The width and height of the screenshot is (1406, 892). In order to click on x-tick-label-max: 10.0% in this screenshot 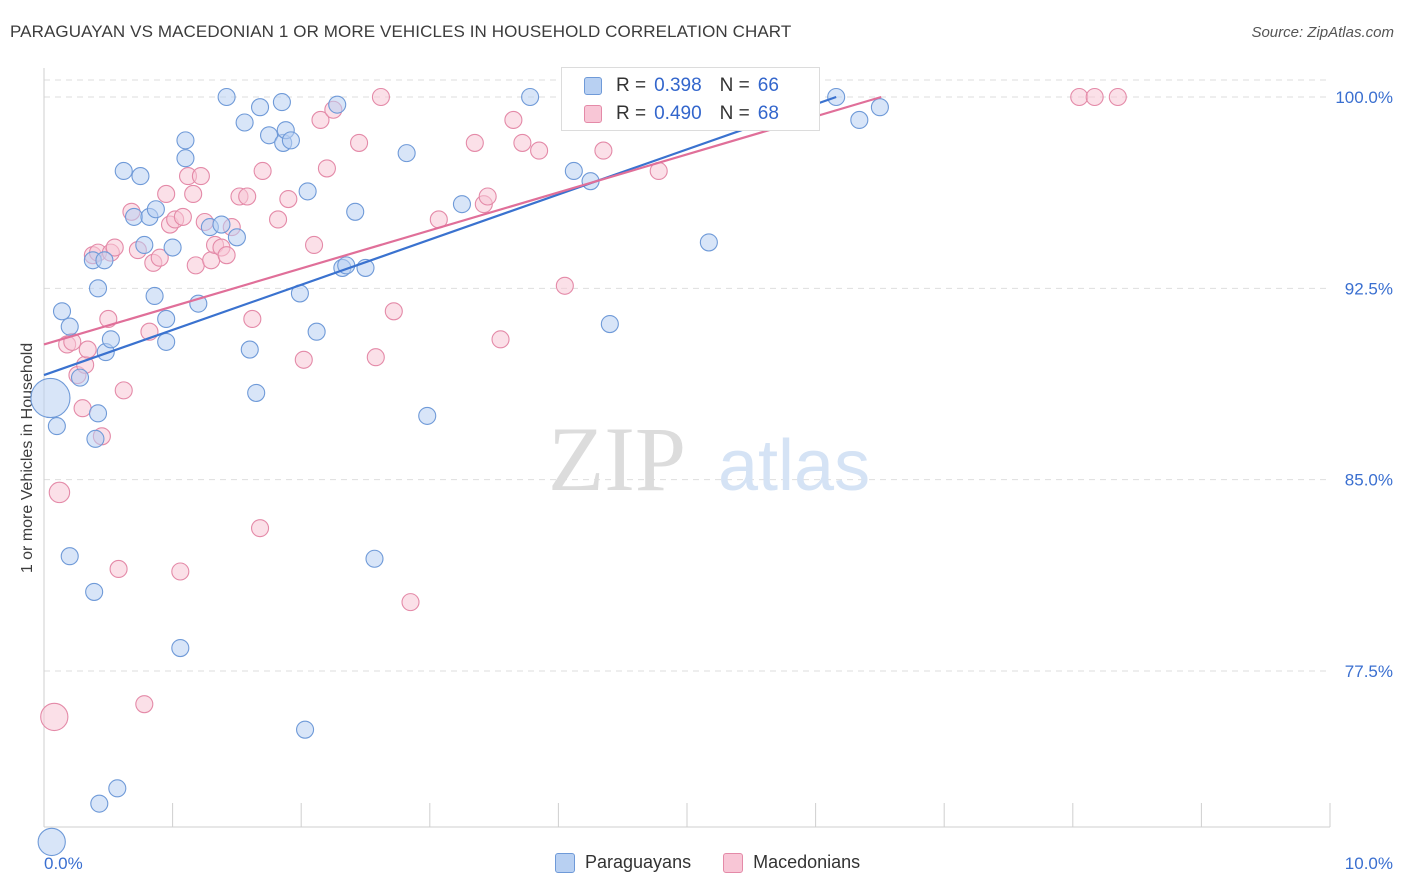, I will do `click(1369, 863)`.